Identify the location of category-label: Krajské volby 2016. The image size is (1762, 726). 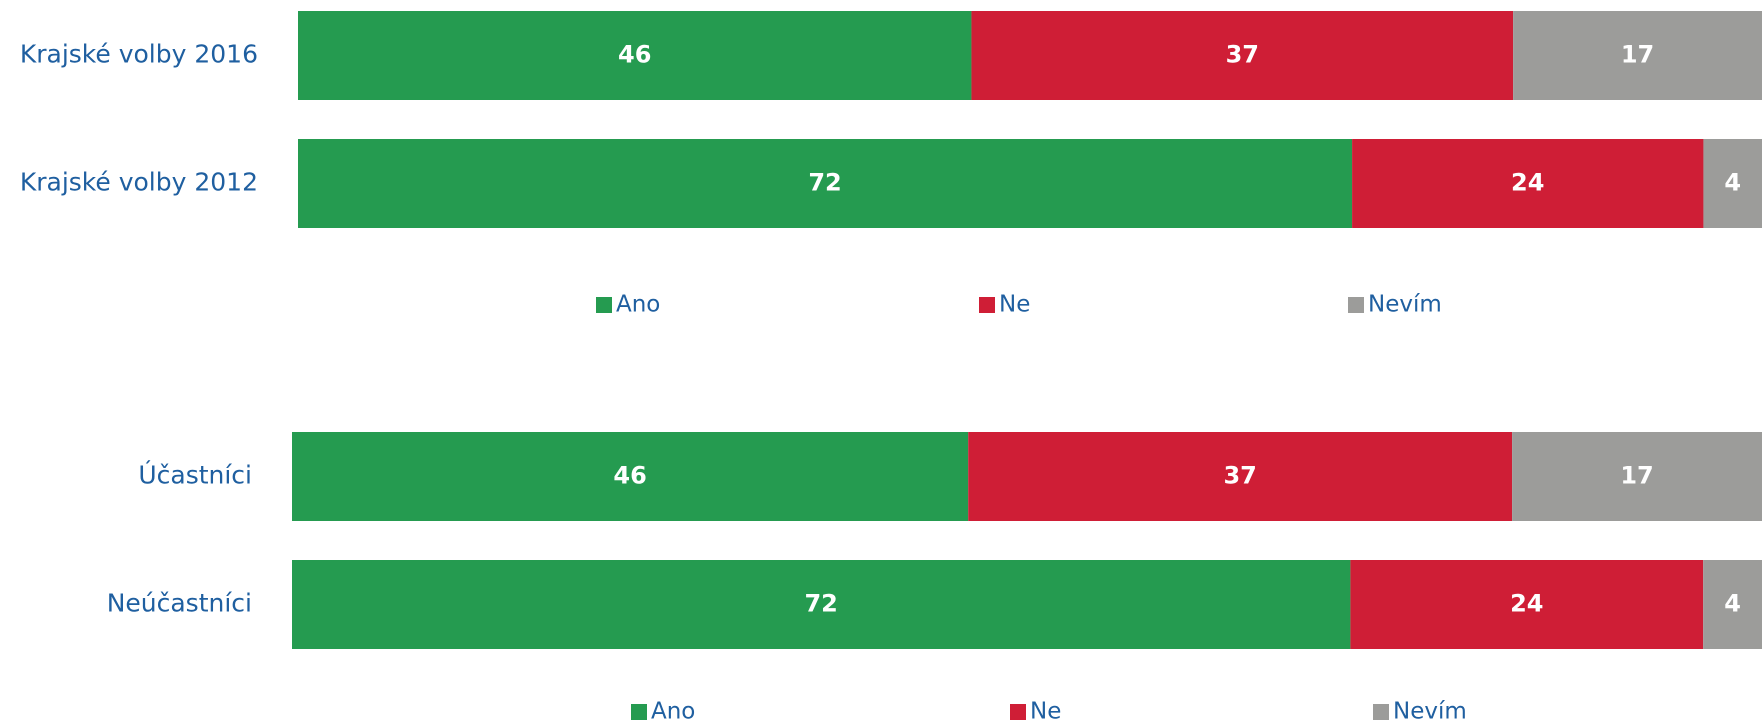
(139, 54).